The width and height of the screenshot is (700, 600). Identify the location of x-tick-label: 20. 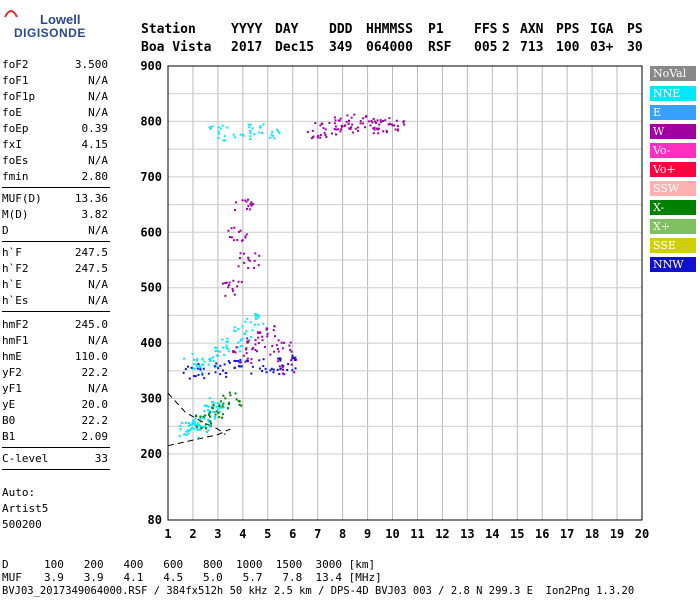
(642, 534).